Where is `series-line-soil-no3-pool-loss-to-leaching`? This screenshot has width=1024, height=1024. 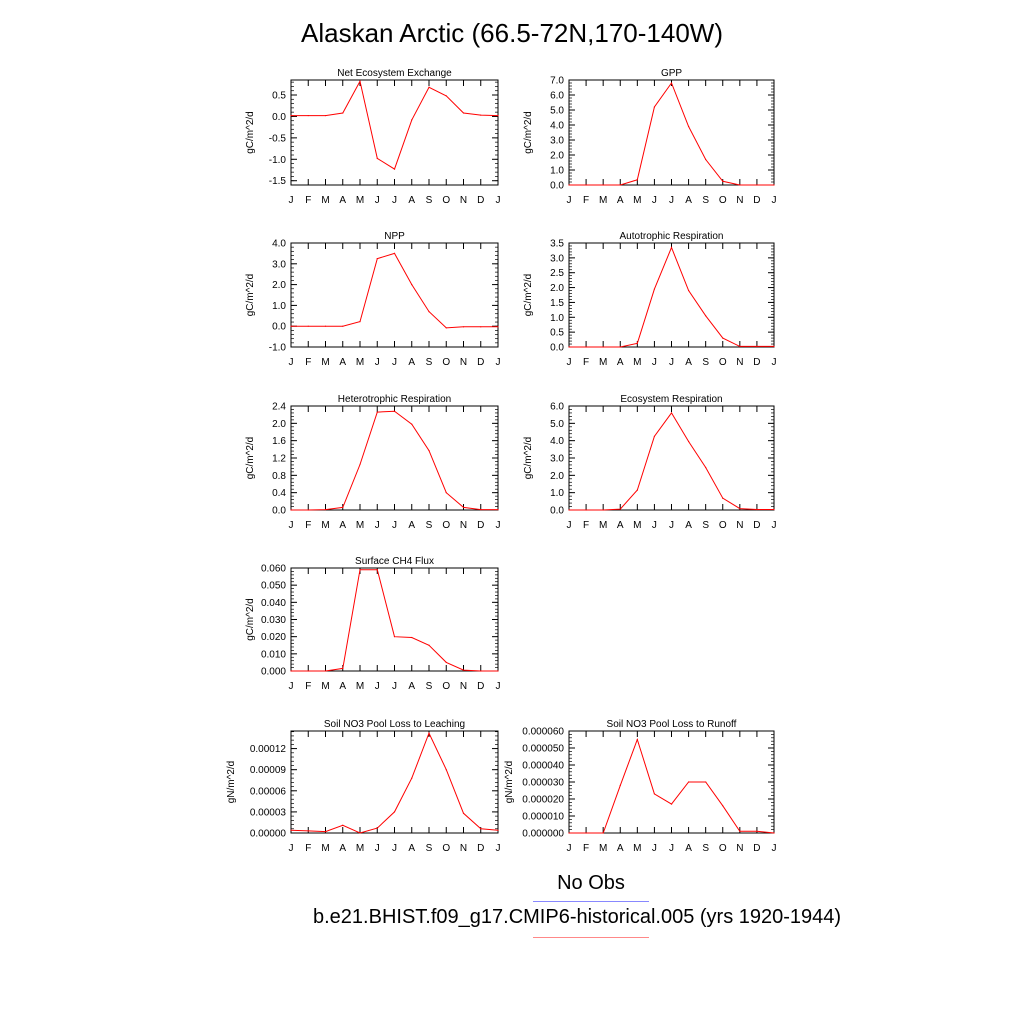 series-line-soil-no3-pool-loss-to-leaching is located at coordinates (394, 782).